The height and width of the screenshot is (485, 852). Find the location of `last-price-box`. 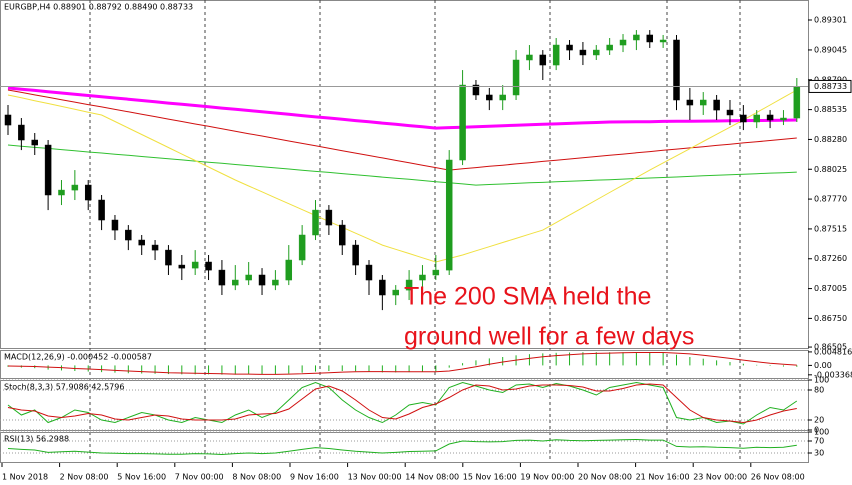

last-price-box is located at coordinates (830, 86).